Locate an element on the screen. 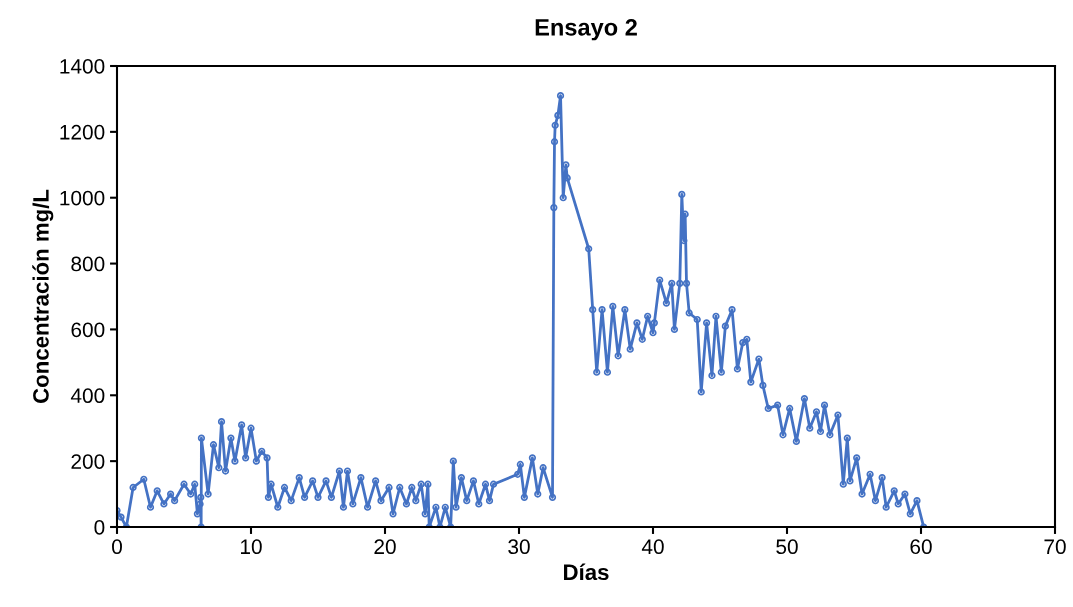 The height and width of the screenshot is (607, 1073). x-tick-label: 0 is located at coordinates (117, 547).